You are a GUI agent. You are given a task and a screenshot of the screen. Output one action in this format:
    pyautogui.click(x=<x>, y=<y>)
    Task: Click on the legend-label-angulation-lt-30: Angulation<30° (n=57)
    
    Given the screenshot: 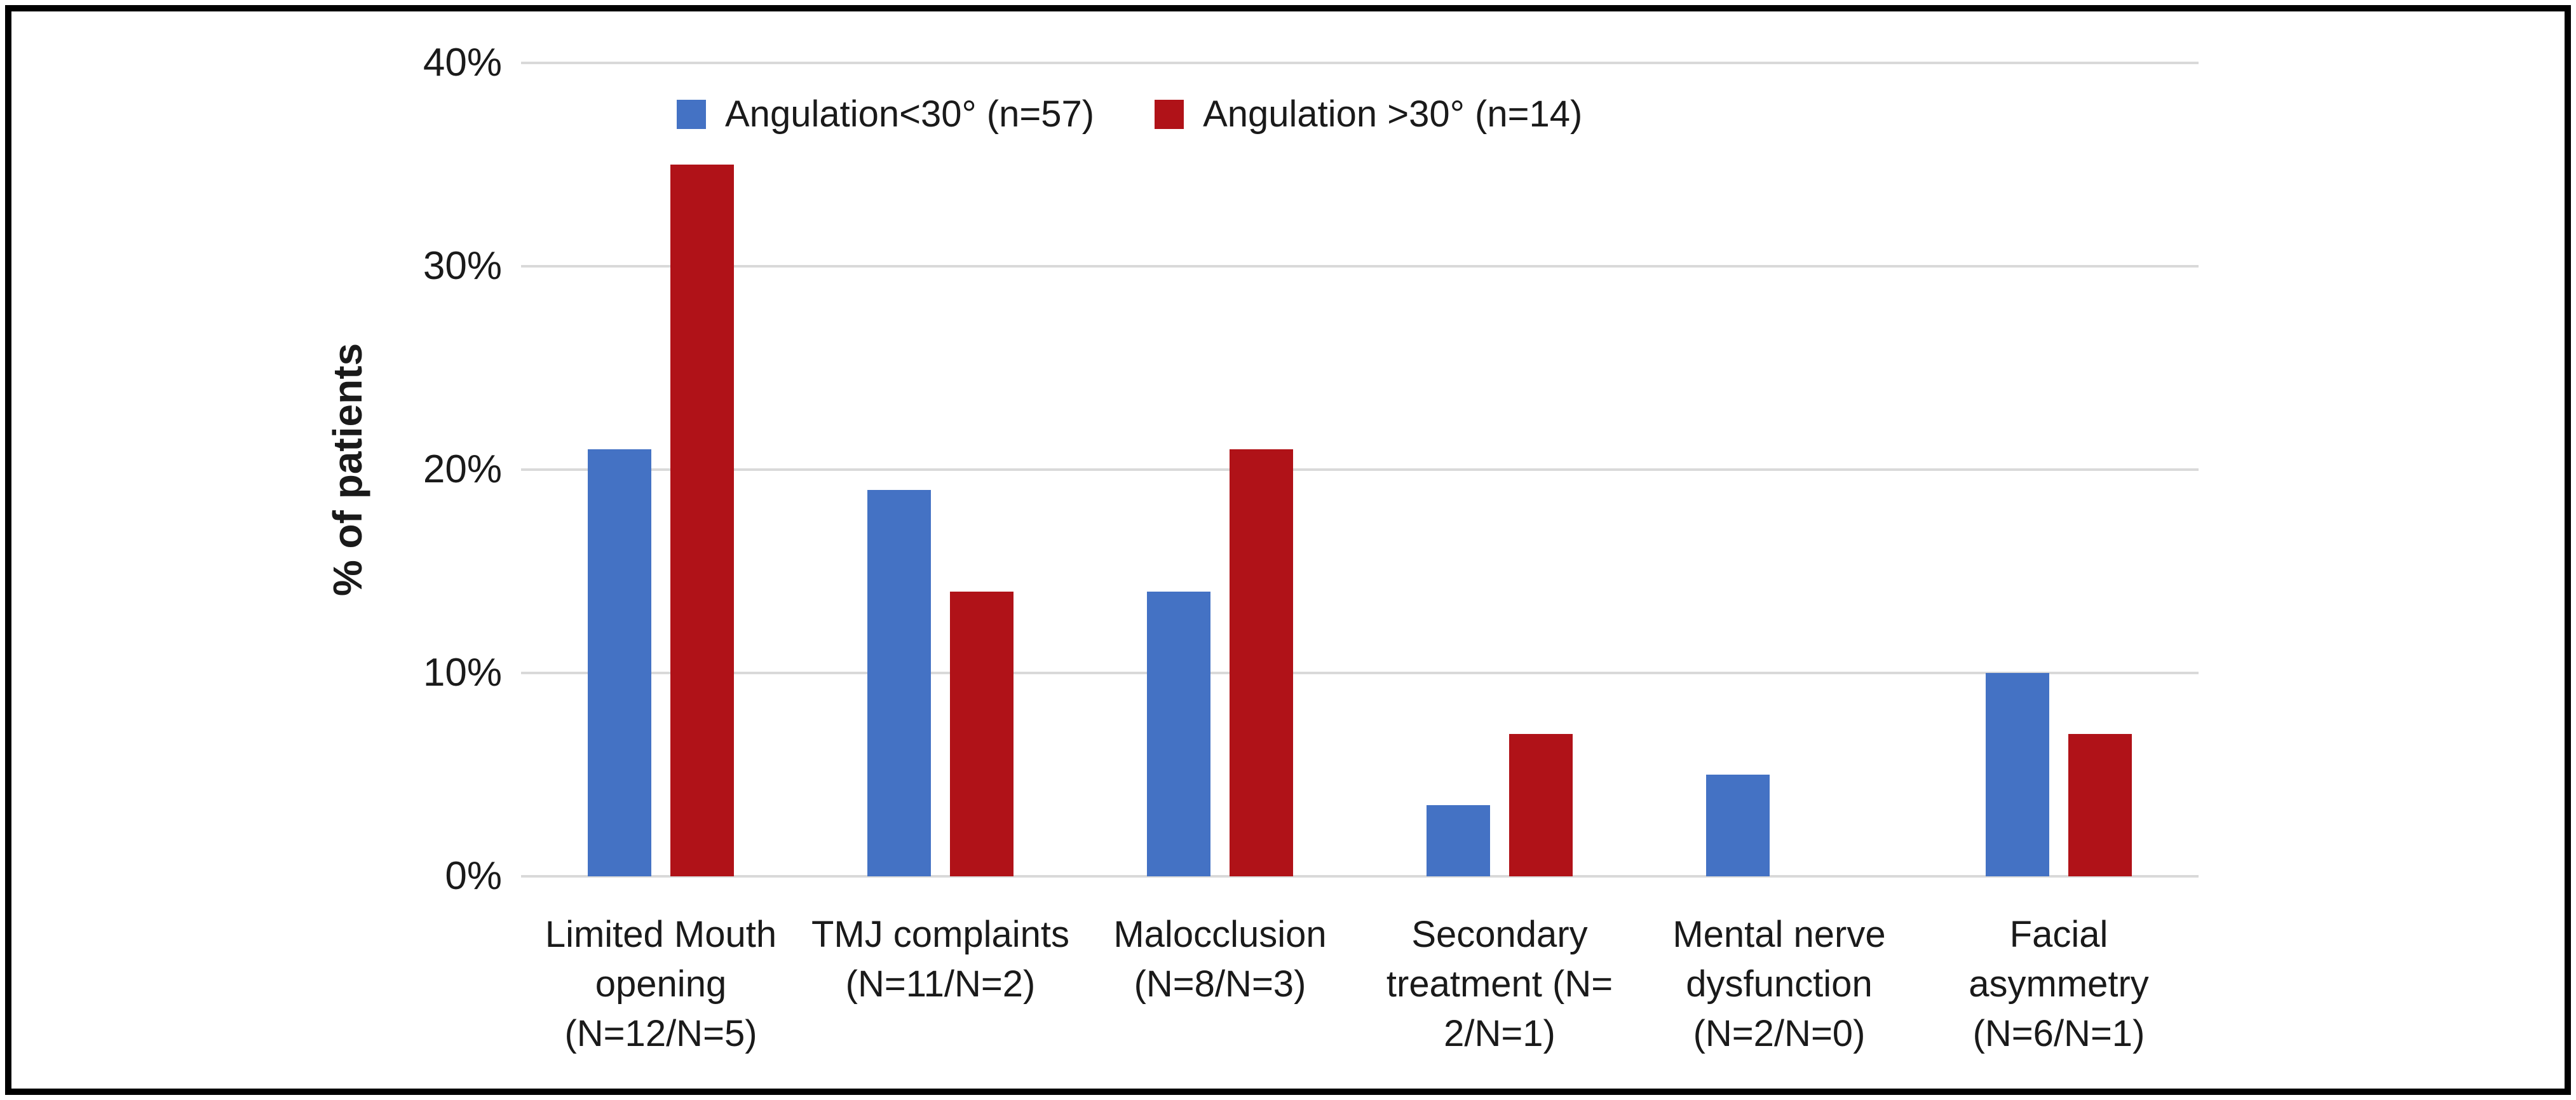 What is the action you would take?
    pyautogui.click(x=910, y=114)
    